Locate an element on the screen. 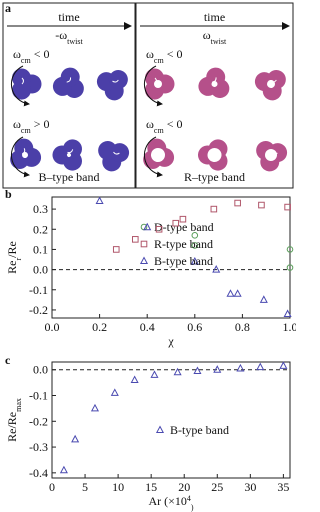  label-part: > 0 is located at coordinates (40, 124).